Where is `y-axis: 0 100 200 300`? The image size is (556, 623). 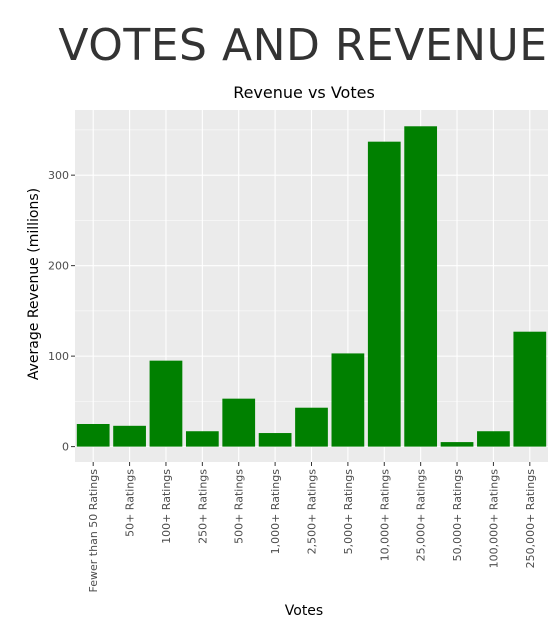 y-axis: 0 100 200 300 is located at coordinates (61, 311).